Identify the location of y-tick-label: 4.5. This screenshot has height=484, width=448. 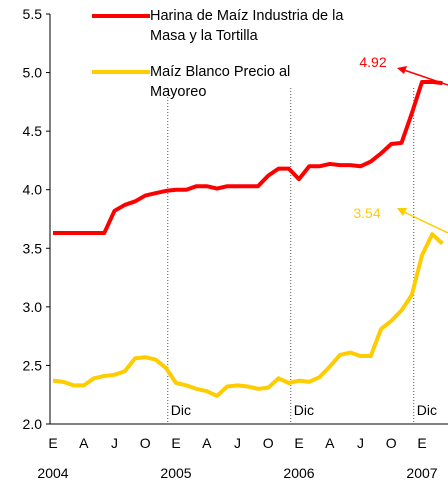
(33, 131).